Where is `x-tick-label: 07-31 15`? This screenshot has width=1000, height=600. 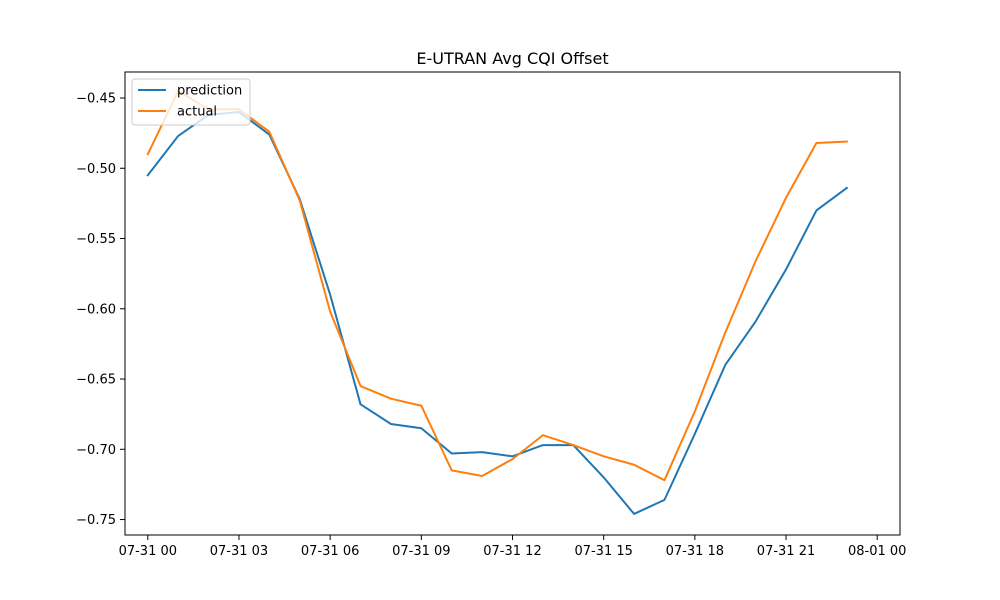
x-tick-label: 07-31 15 is located at coordinates (603, 551).